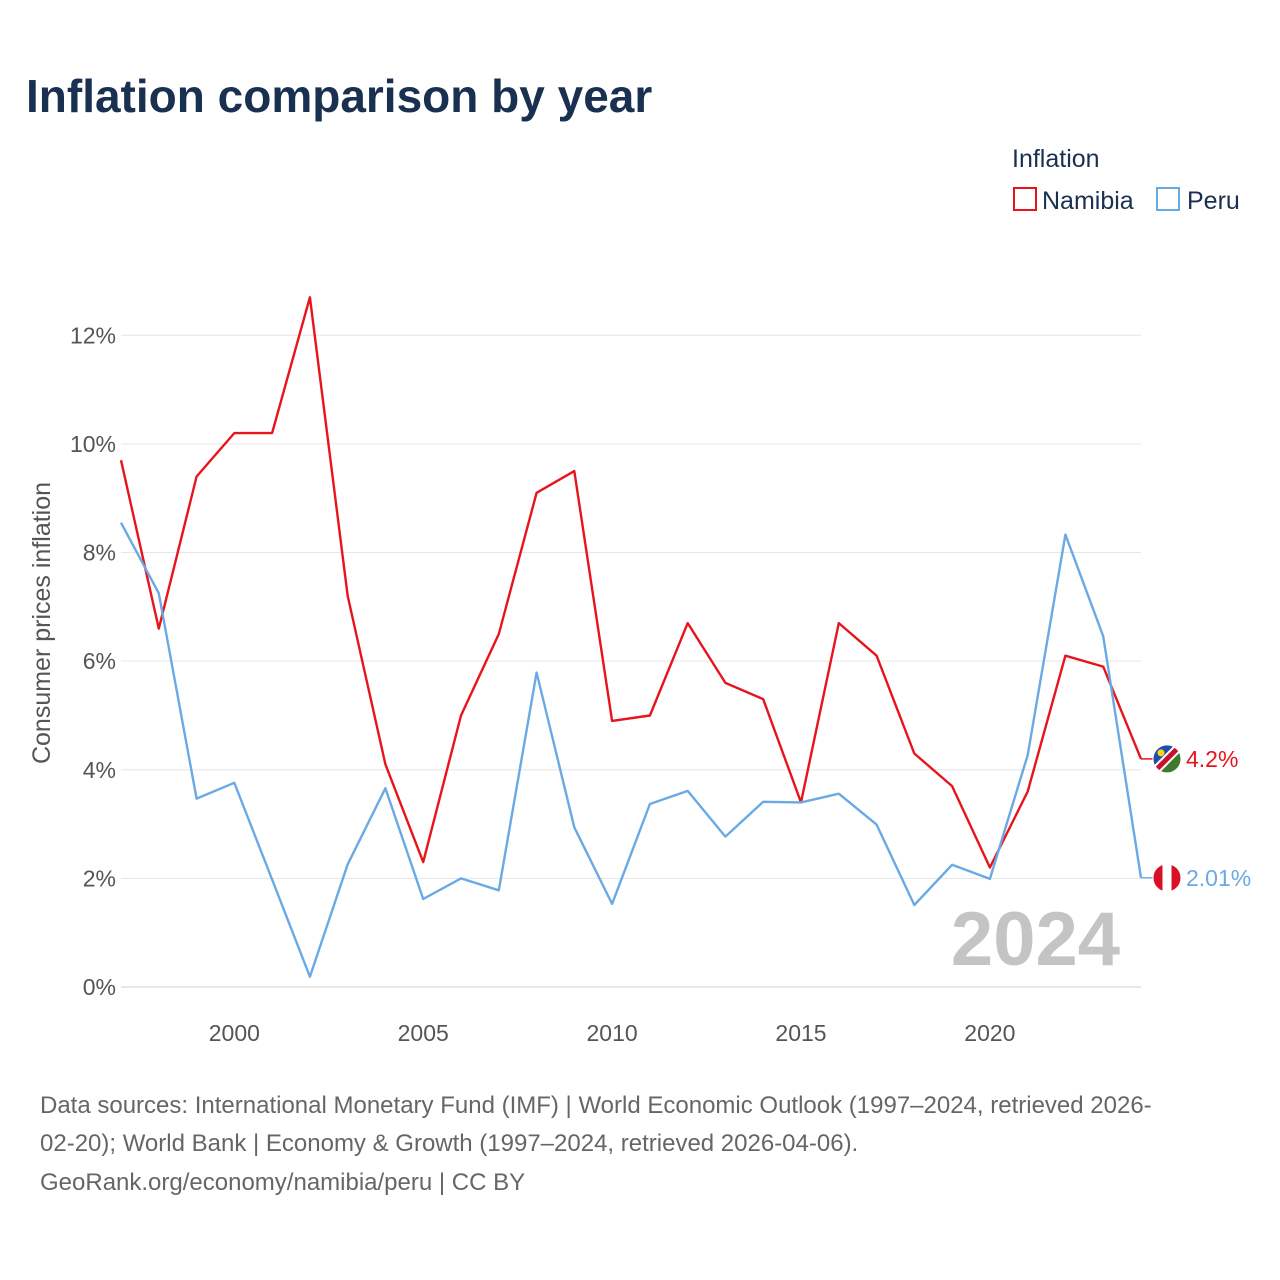 Image resolution: width=1280 pixels, height=1280 pixels. I want to click on series-end-labels: 4.2% 2.01%, so click(1196, 818).